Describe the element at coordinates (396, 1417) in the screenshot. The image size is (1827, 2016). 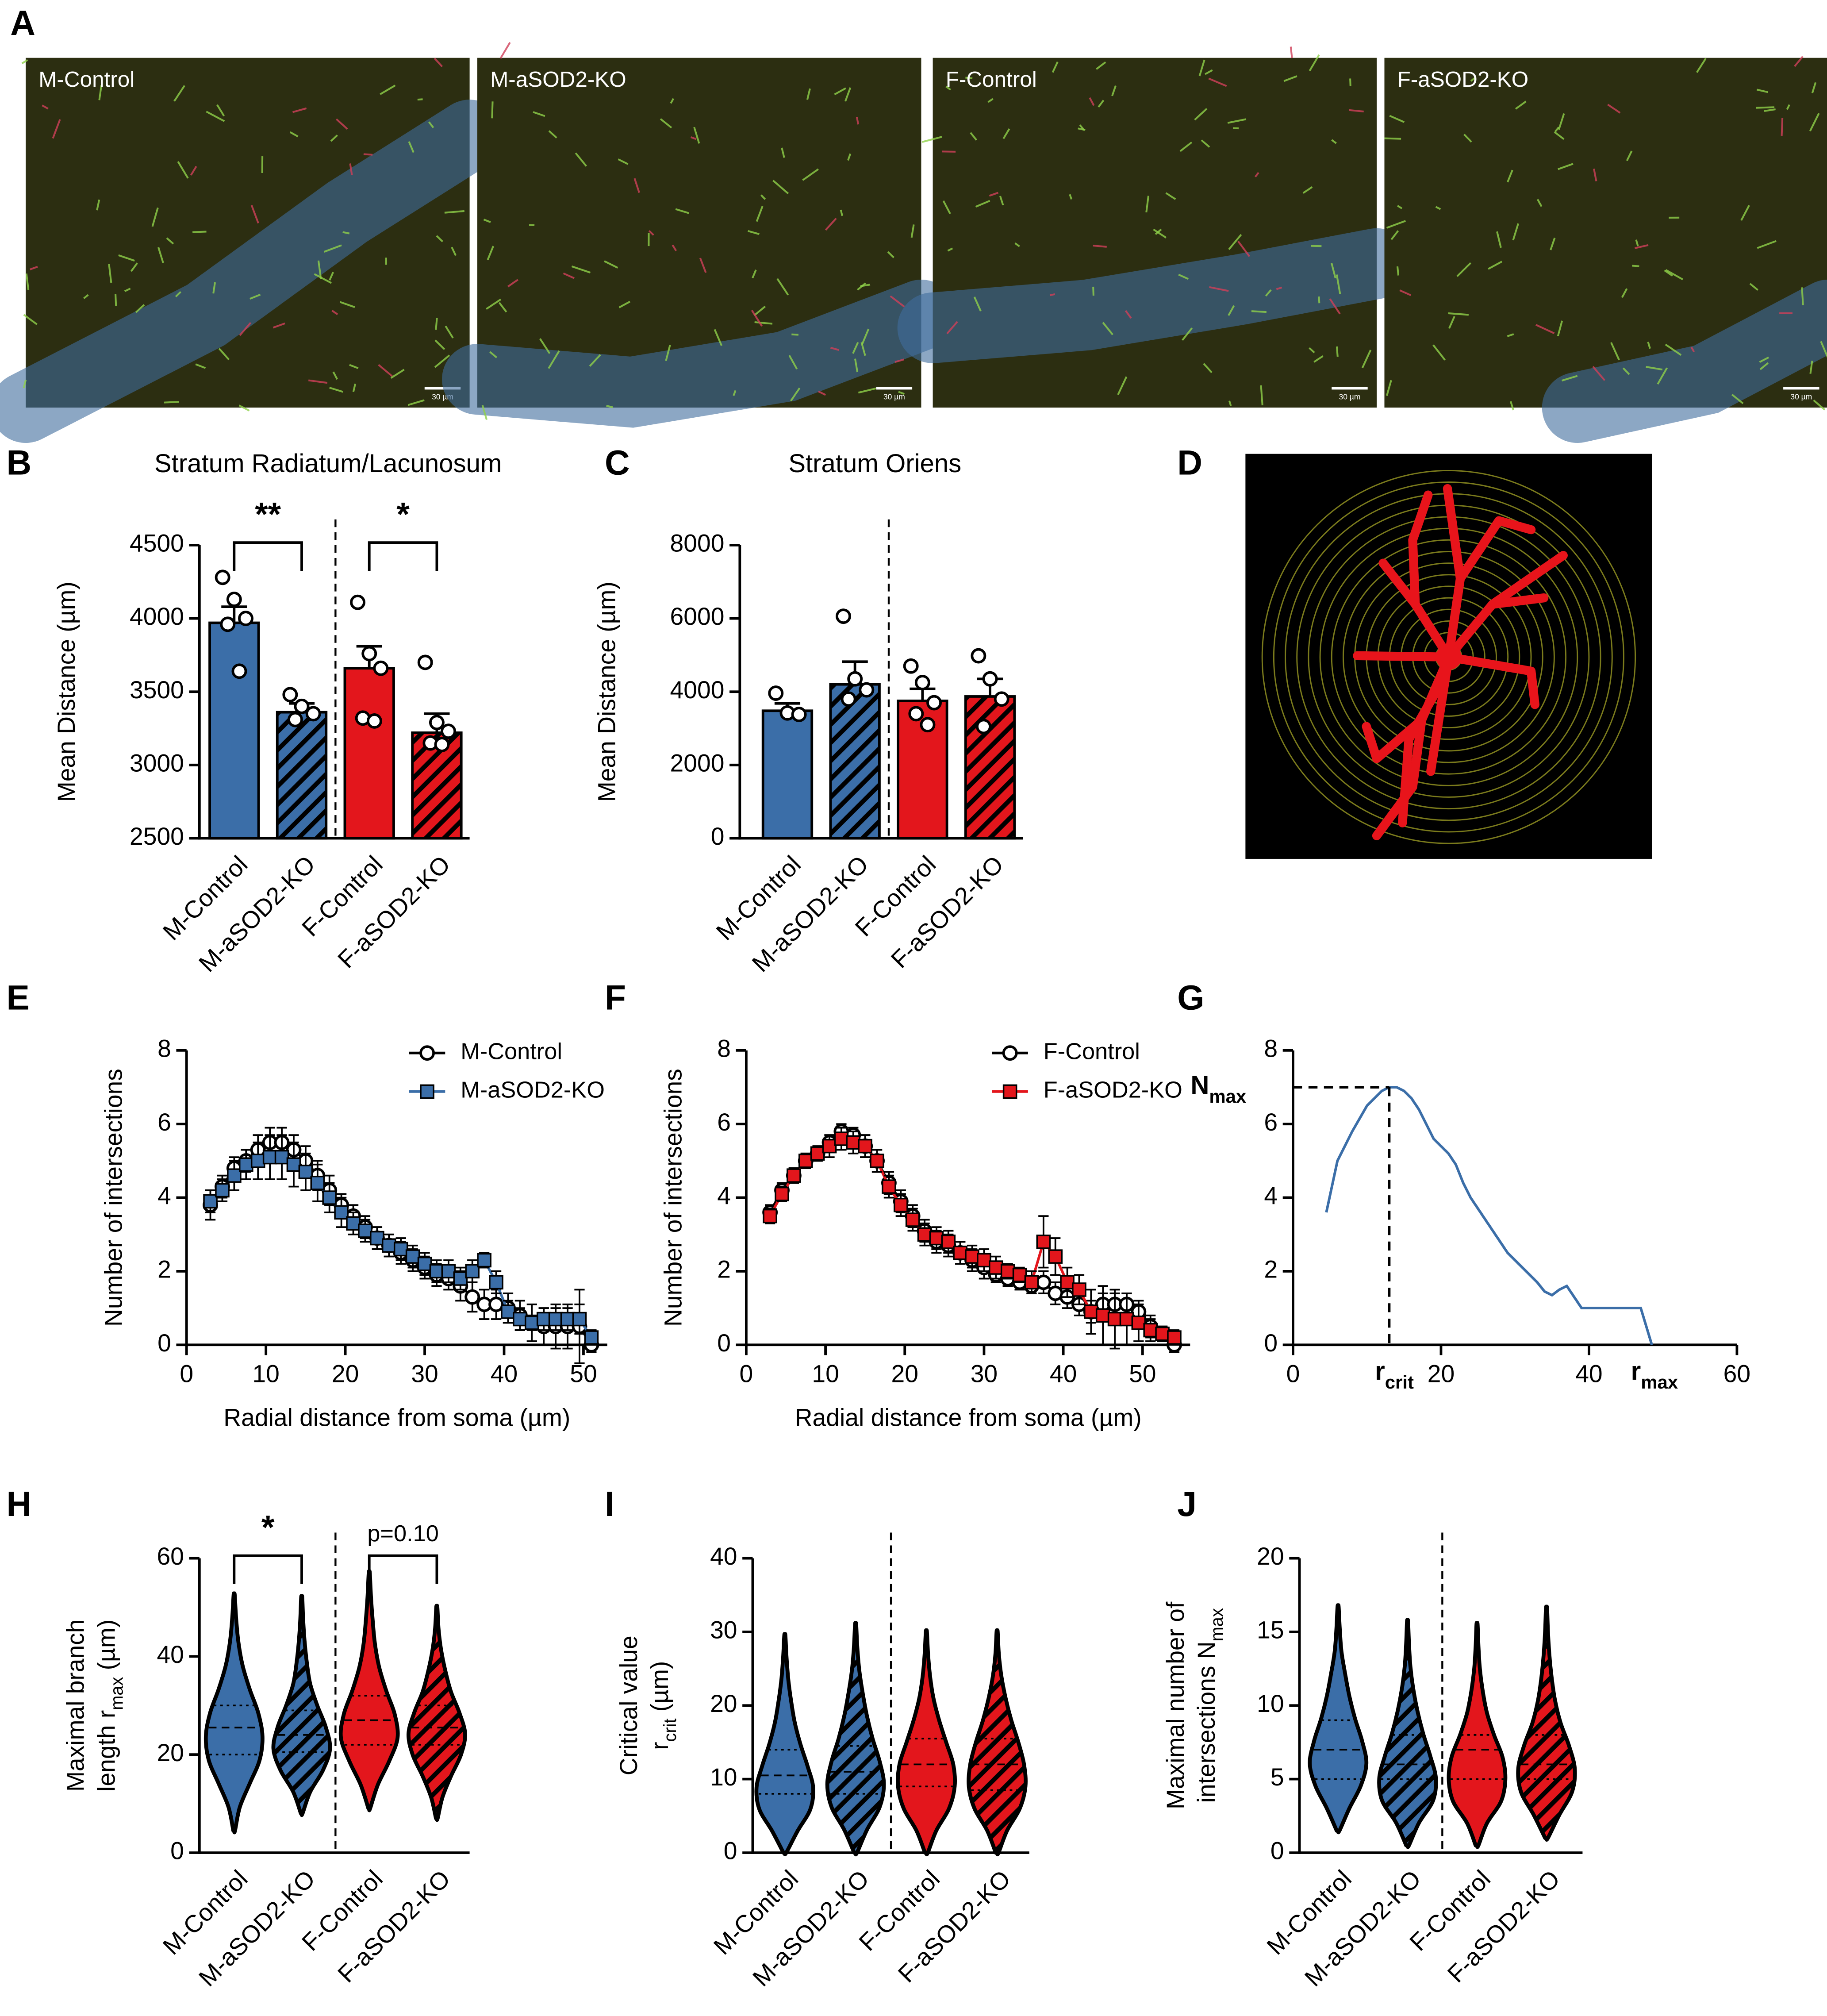
I see `x-axis-label: Radial distance from soma (µm)` at that location.